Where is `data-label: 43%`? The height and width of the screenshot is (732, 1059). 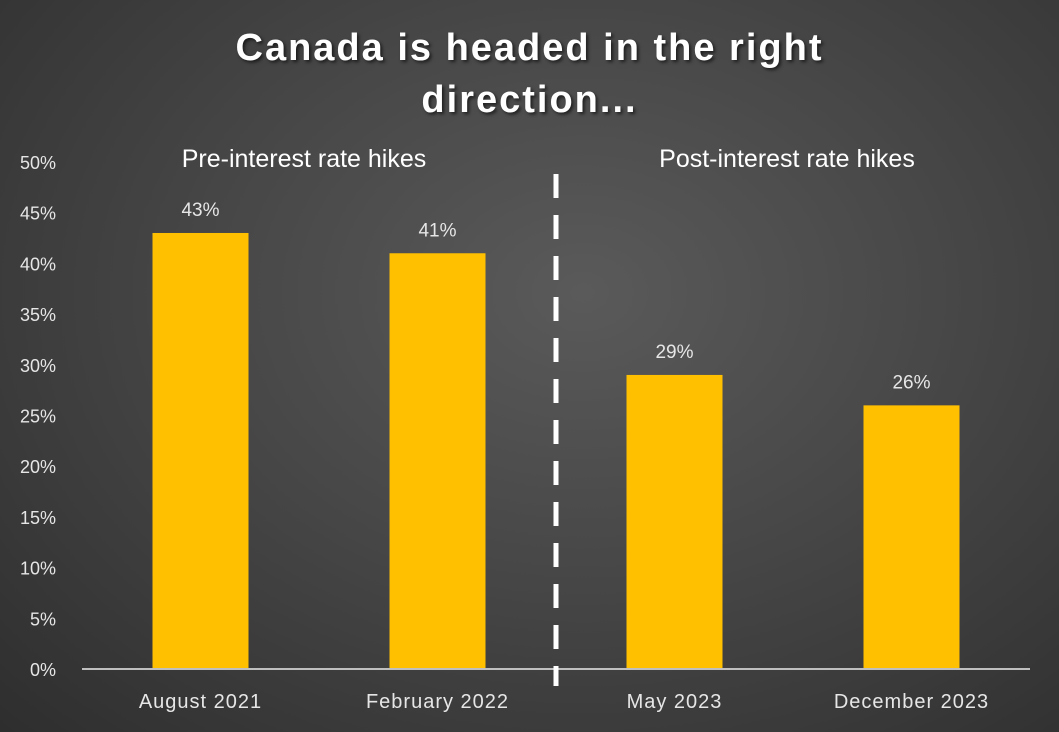 data-label: 43% is located at coordinates (200, 210).